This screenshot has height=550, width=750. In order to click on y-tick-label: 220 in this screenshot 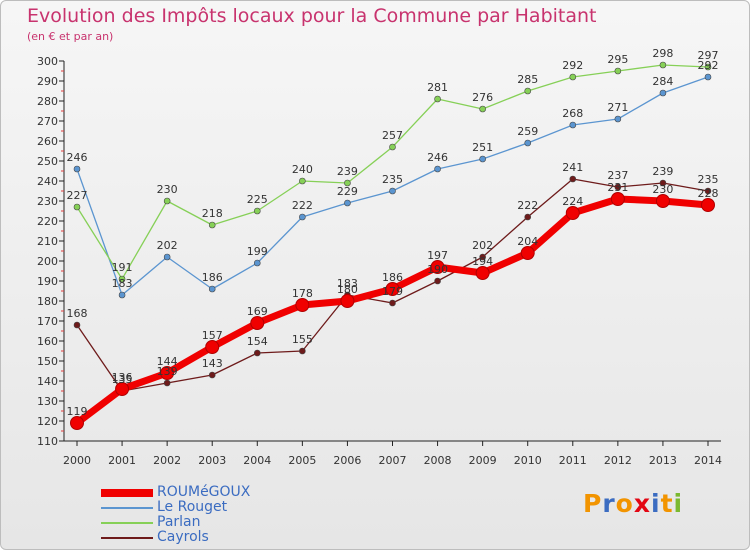, I will do `click(47, 221)`.